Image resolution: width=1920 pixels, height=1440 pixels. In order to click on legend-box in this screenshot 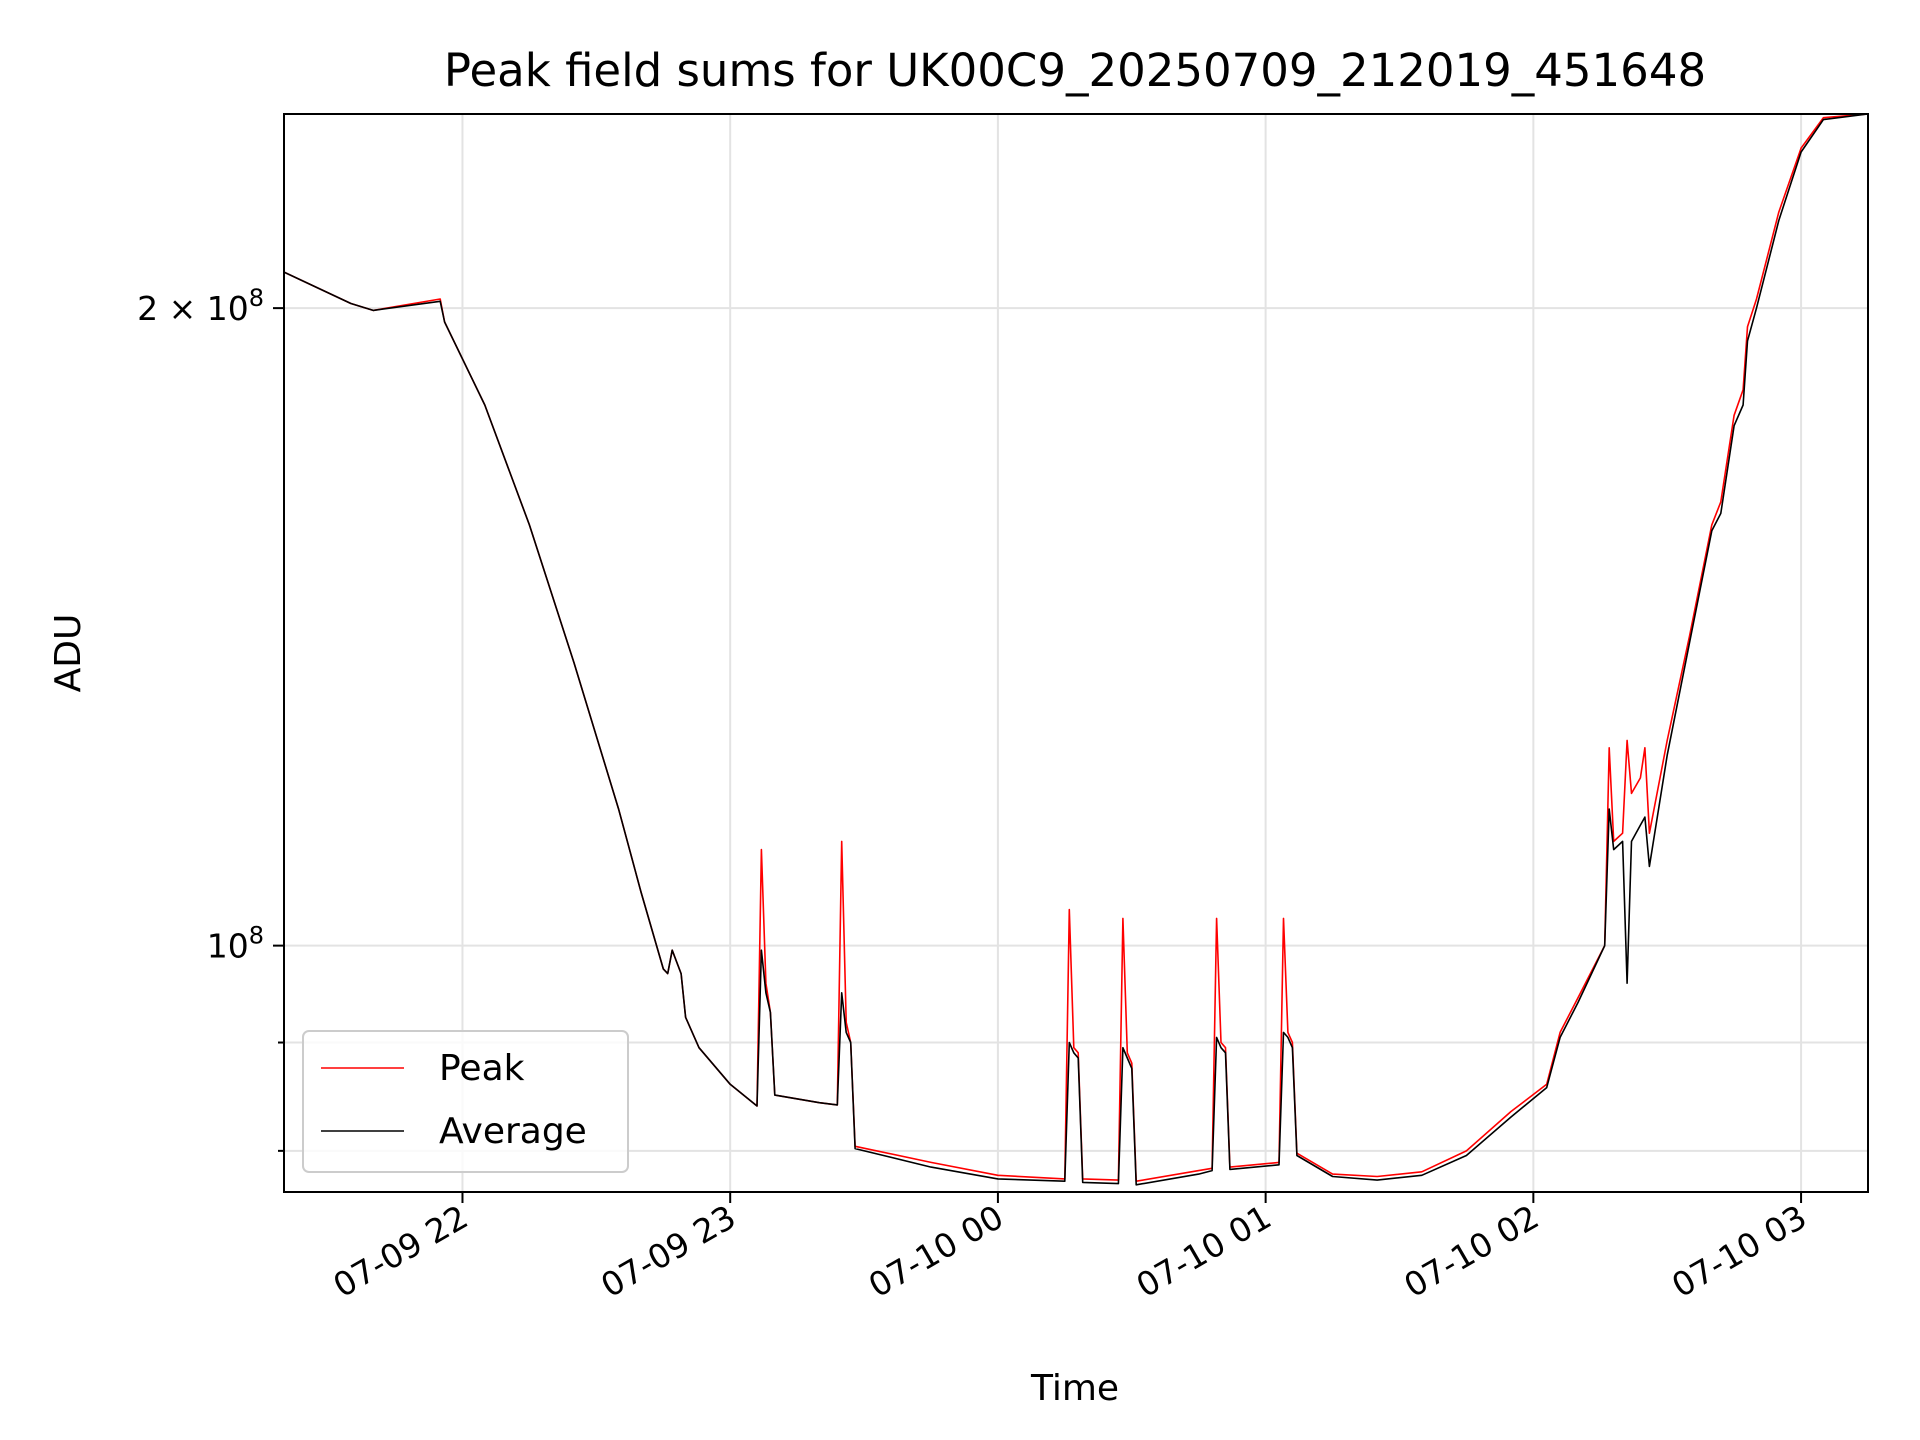, I will do `click(465, 1101)`.